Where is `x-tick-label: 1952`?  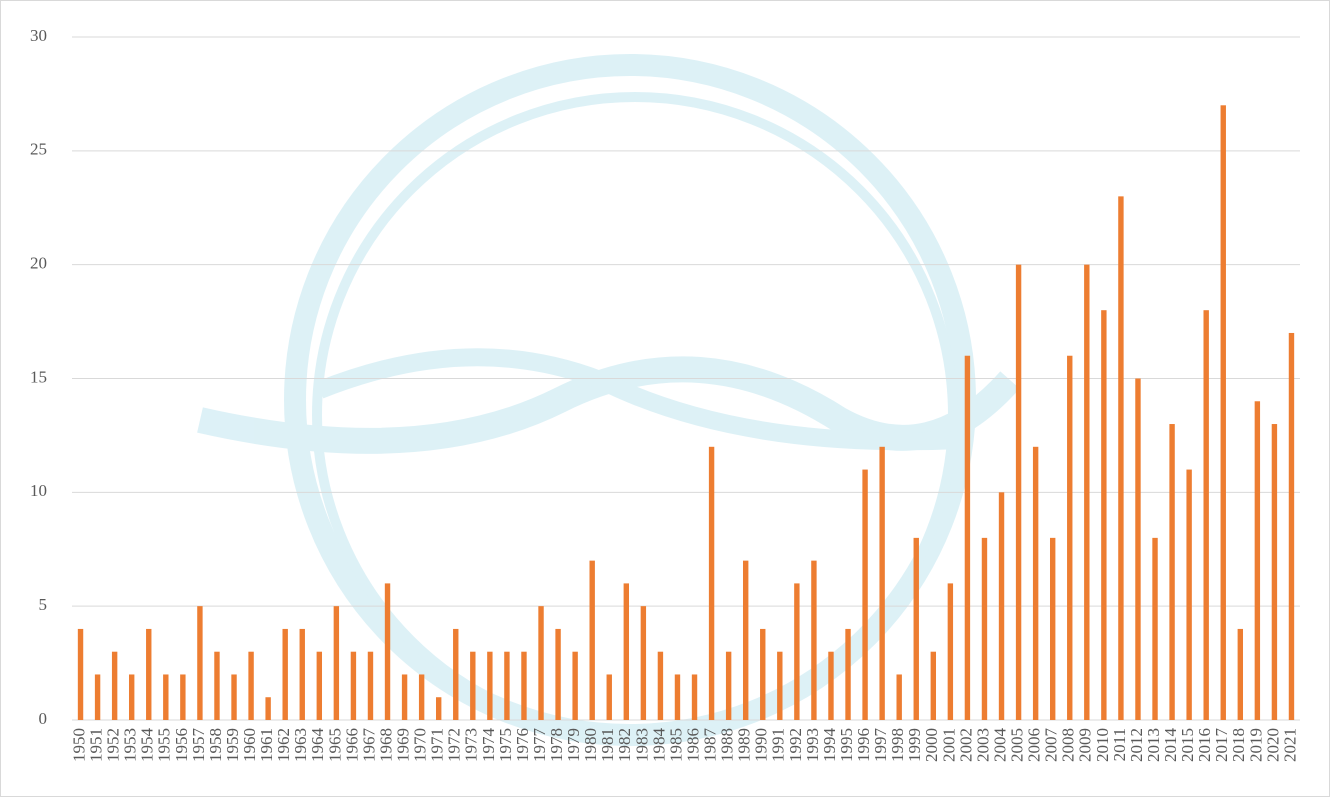
x-tick-label: 1952 is located at coordinates (113, 745).